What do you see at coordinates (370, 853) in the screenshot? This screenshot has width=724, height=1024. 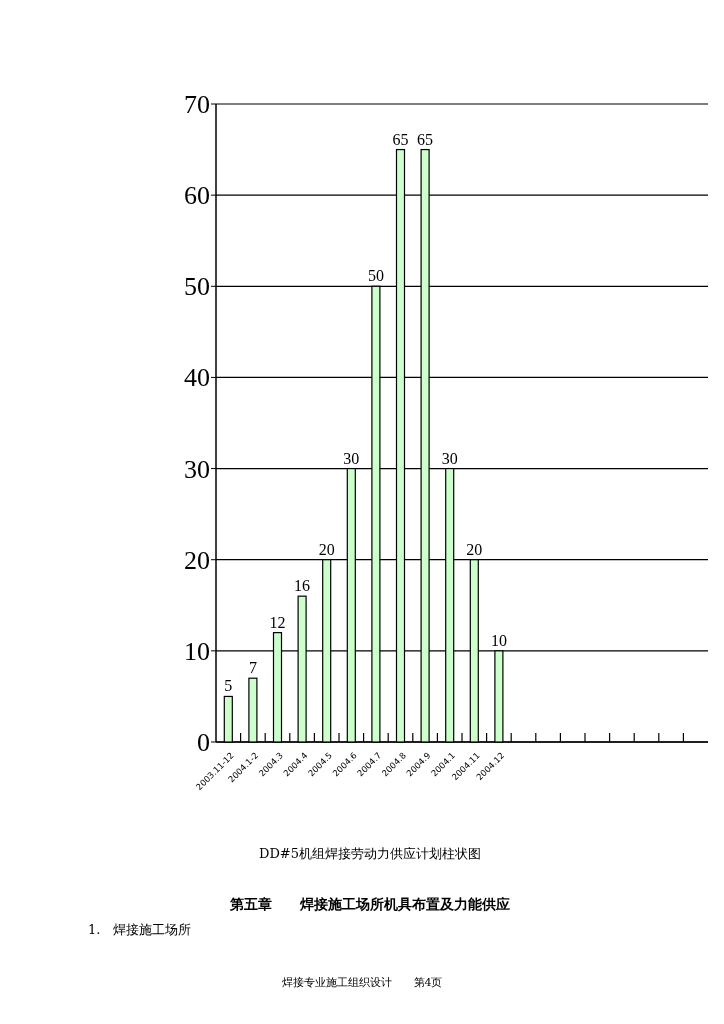 I see `text: DD#5机组焊接劳动力供应计划柱状图` at bounding box center [370, 853].